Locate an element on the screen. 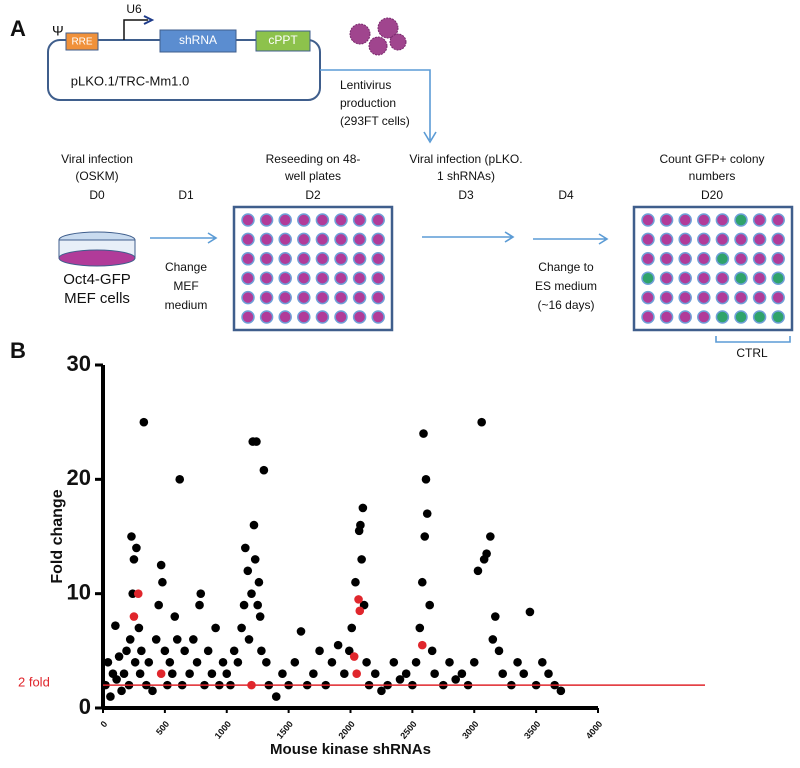 This screenshot has height=768, width=800. step-text: Change to is located at coordinates (566, 267).